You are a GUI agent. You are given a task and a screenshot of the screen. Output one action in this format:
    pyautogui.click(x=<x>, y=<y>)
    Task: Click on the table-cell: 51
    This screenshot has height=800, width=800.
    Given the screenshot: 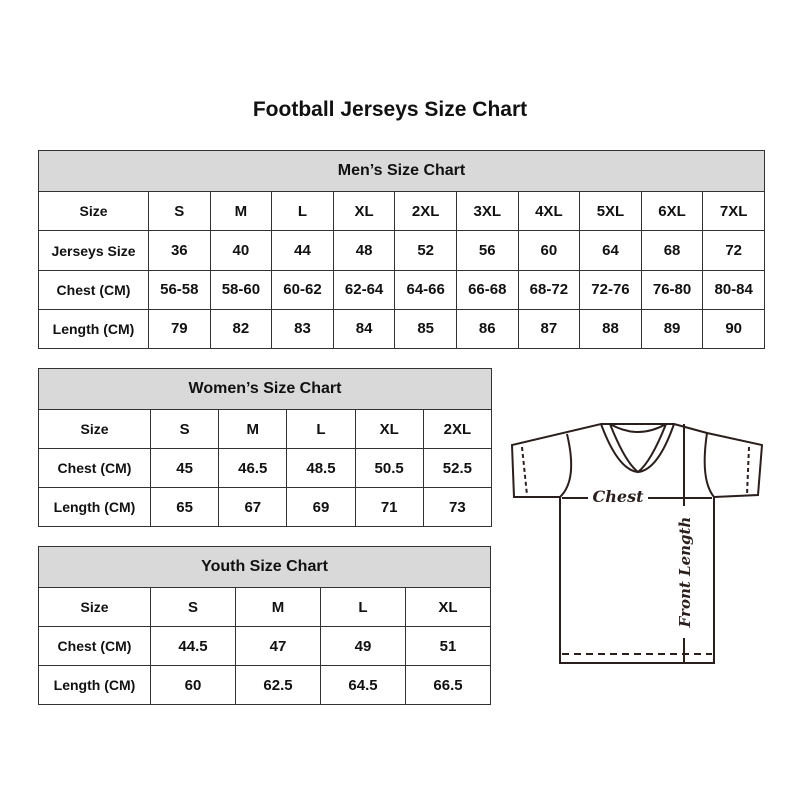 What is the action you would take?
    pyautogui.click(x=448, y=646)
    